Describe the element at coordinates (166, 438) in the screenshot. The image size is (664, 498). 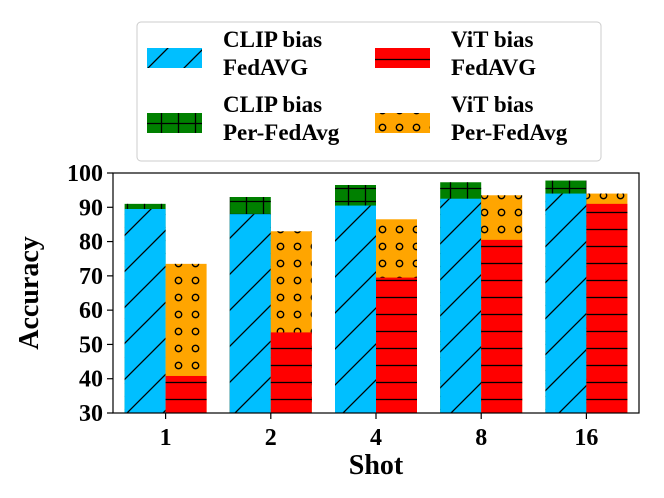
I see `x-tick-label: 1` at that location.